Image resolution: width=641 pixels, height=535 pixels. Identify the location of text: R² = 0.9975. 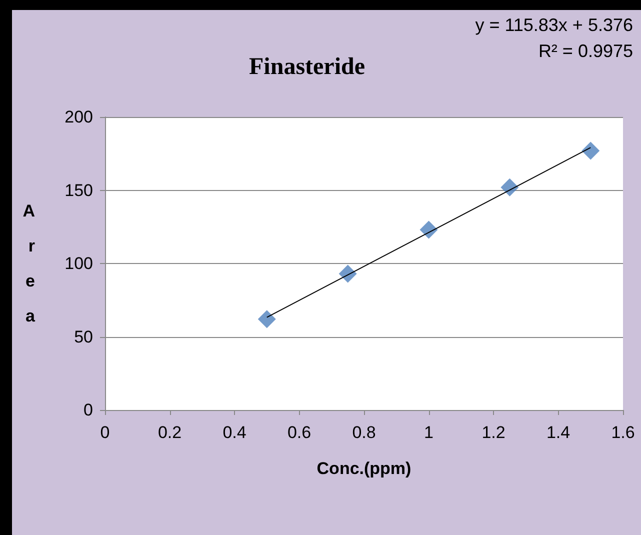
(585, 51).